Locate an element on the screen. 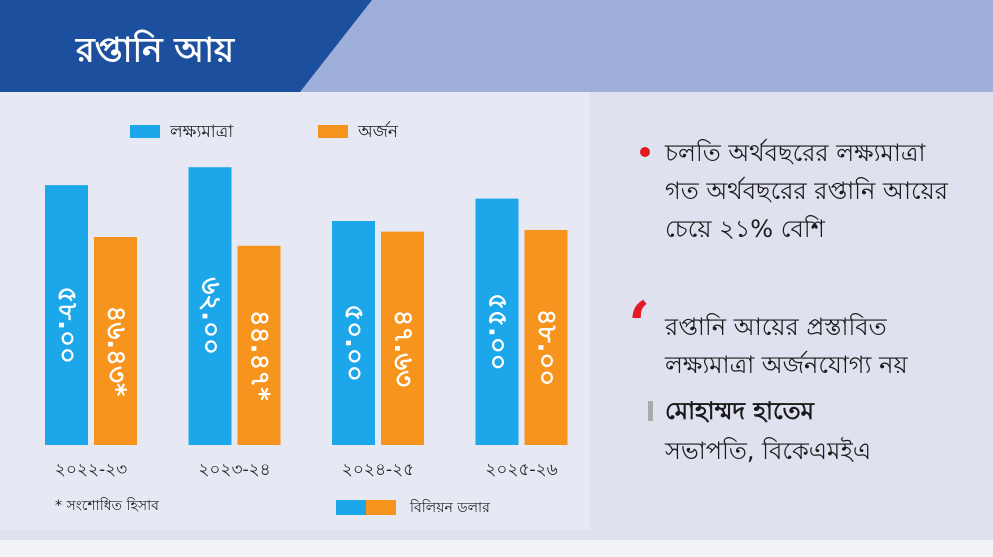 The width and height of the screenshot is (993, 557). speaker-bar is located at coordinates (650, 411).